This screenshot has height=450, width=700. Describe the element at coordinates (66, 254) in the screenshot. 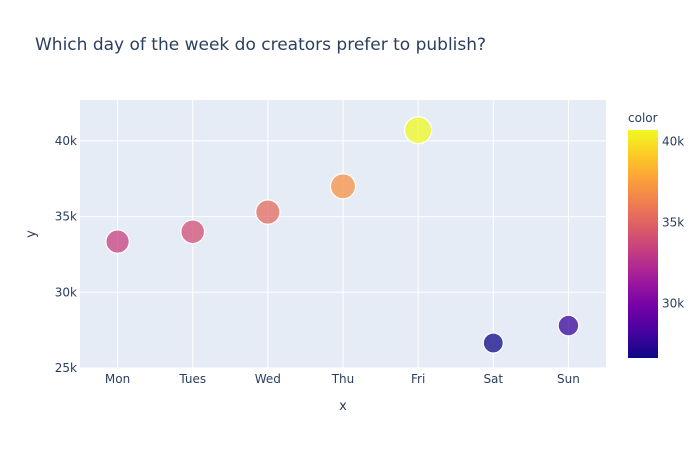

I see `y-axis-ticks: 25k 30k 35k 40k` at that location.